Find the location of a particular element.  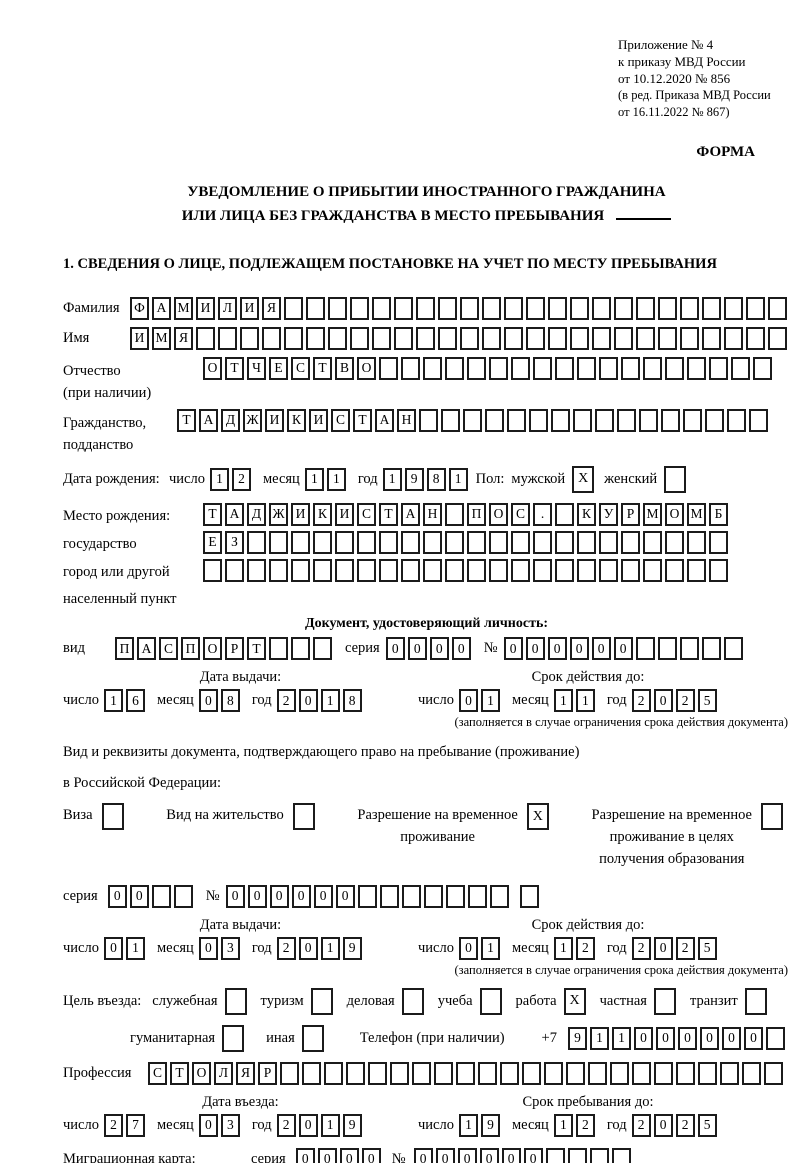

purpose-work-checkbox: X is located at coordinates (576, 1001).